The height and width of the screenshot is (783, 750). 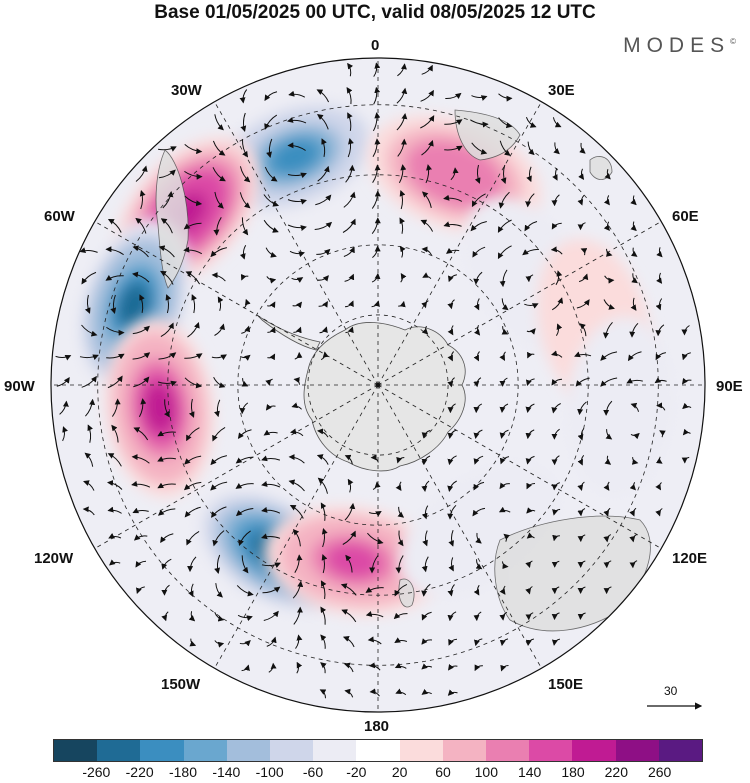 I want to click on colorbar-tick-label: 220, so click(x=616, y=772).